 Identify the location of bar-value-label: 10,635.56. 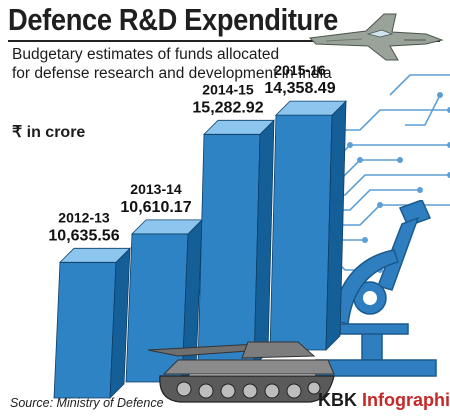
(83, 235).